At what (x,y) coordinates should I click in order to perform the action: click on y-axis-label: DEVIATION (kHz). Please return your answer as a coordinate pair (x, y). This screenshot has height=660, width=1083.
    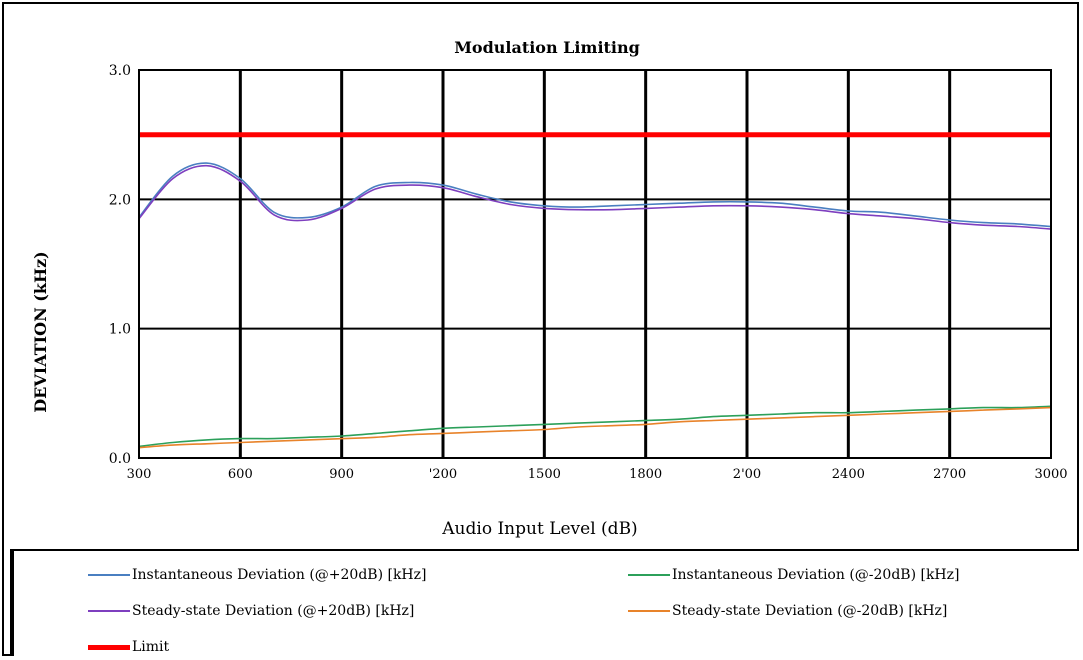
    Looking at the image, I should click on (40, 331).